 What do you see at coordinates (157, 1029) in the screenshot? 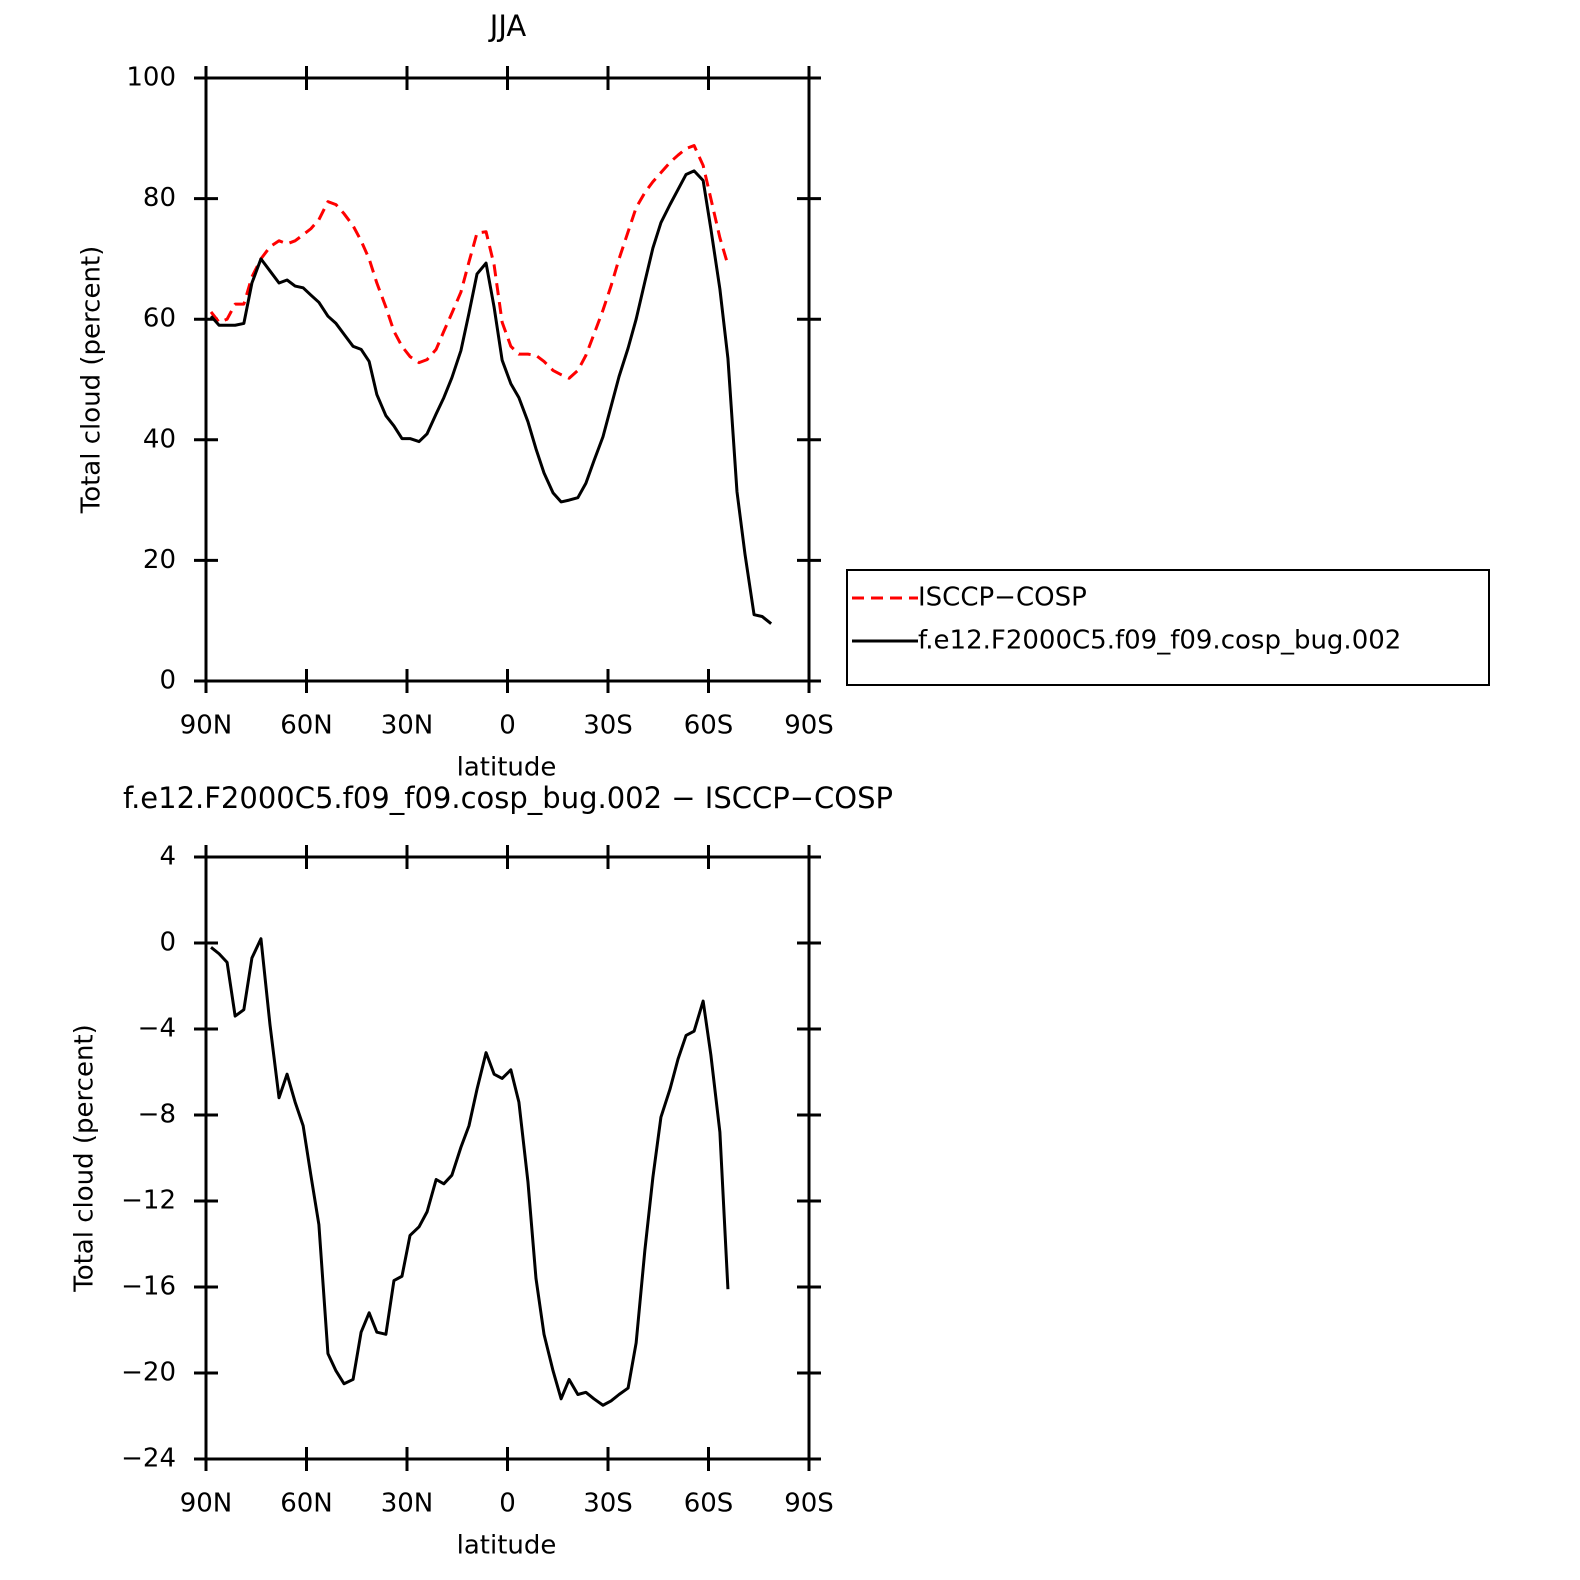
I see `y-tick-label: −4` at bounding box center [157, 1029].